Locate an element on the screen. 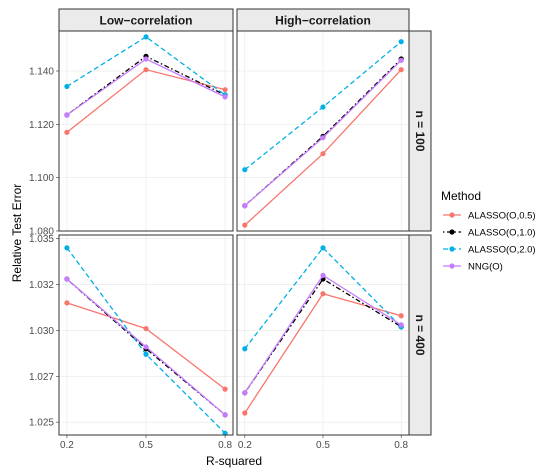 Image resolution: width=550 pixels, height=473 pixels. y-tick-label: 1.027 is located at coordinates (41, 377).